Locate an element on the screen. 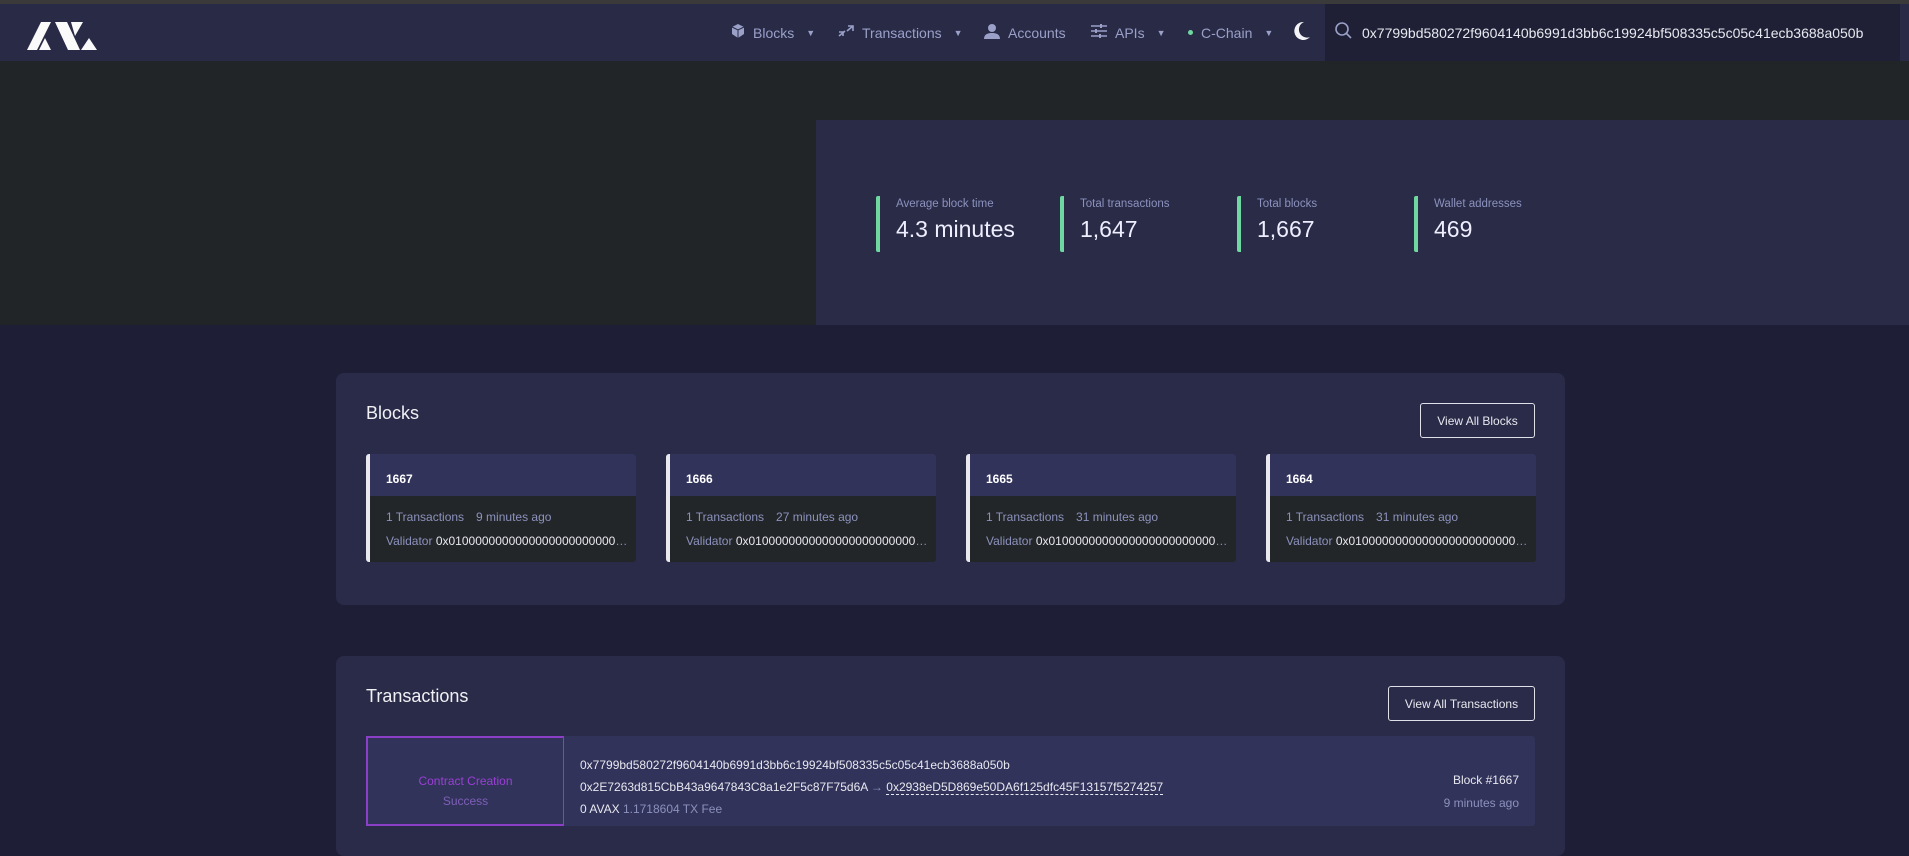 This screenshot has width=1909, height=856. chain-selector: C-Chain ▼ is located at coordinates (1230, 32).